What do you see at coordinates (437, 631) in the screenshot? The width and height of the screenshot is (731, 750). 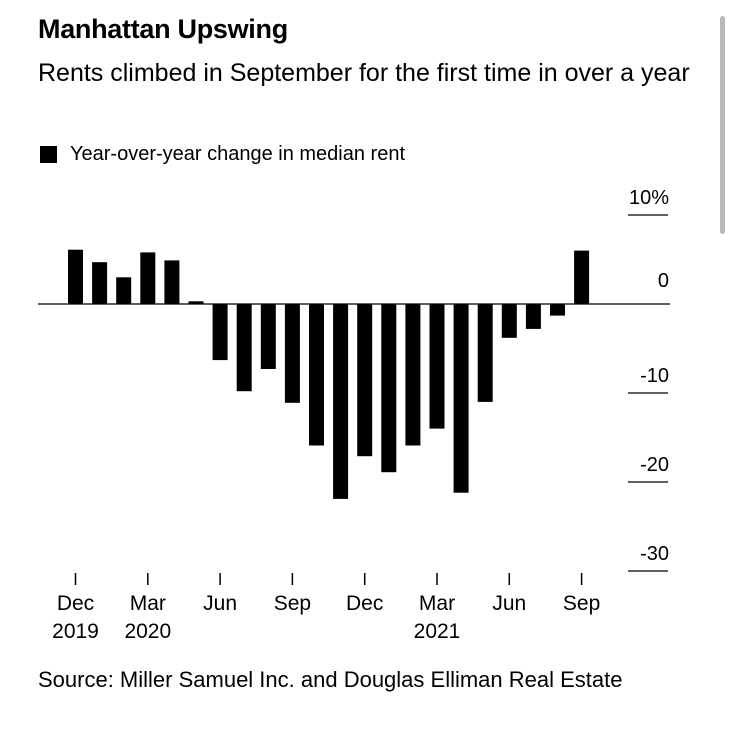 I see `x-tick-year-label: 2021` at bounding box center [437, 631].